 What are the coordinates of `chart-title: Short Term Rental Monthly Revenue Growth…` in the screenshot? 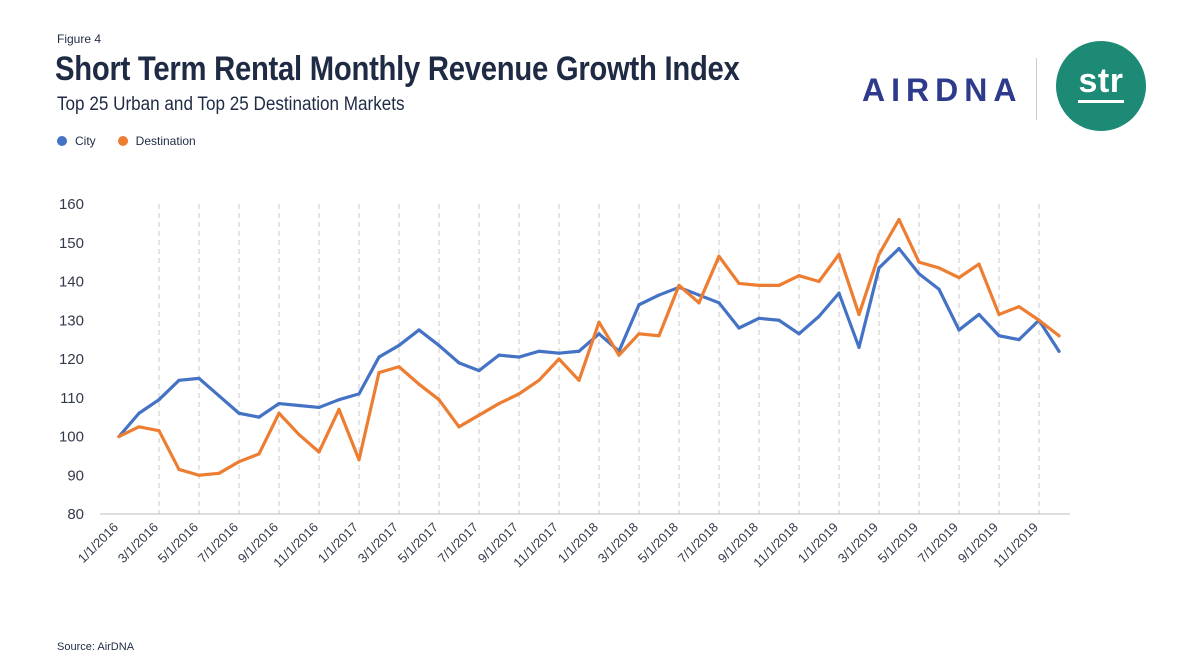 It's located at (397, 69).